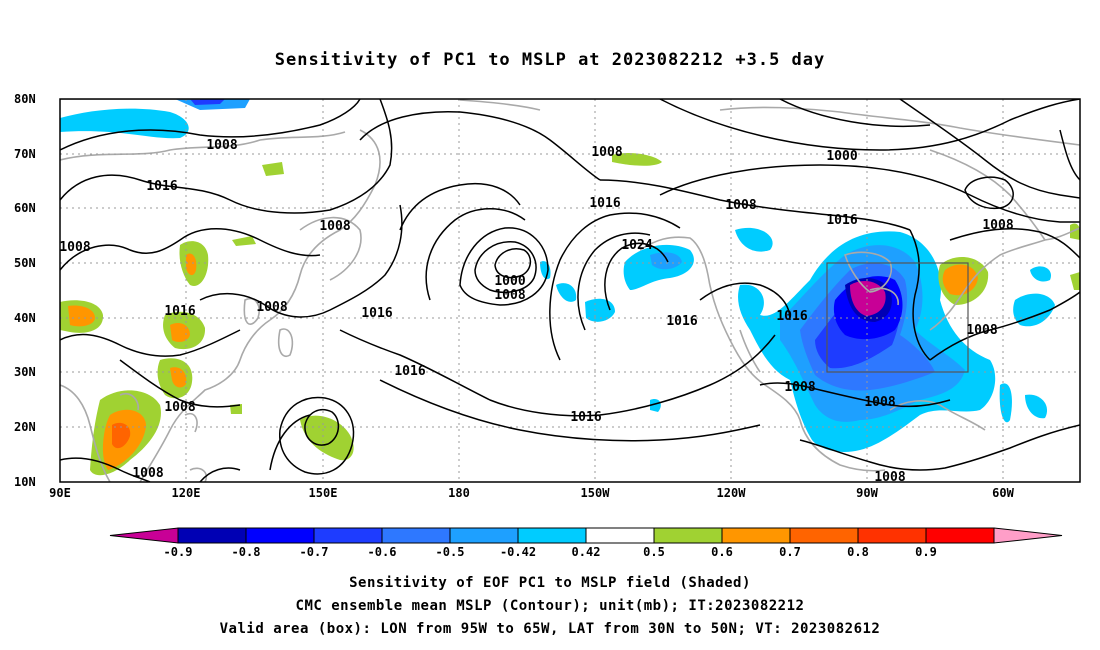 This screenshot has width=1100, height=650. Describe the element at coordinates (450, 552) in the screenshot. I see `colorbar-tick-label: -0.5` at that location.